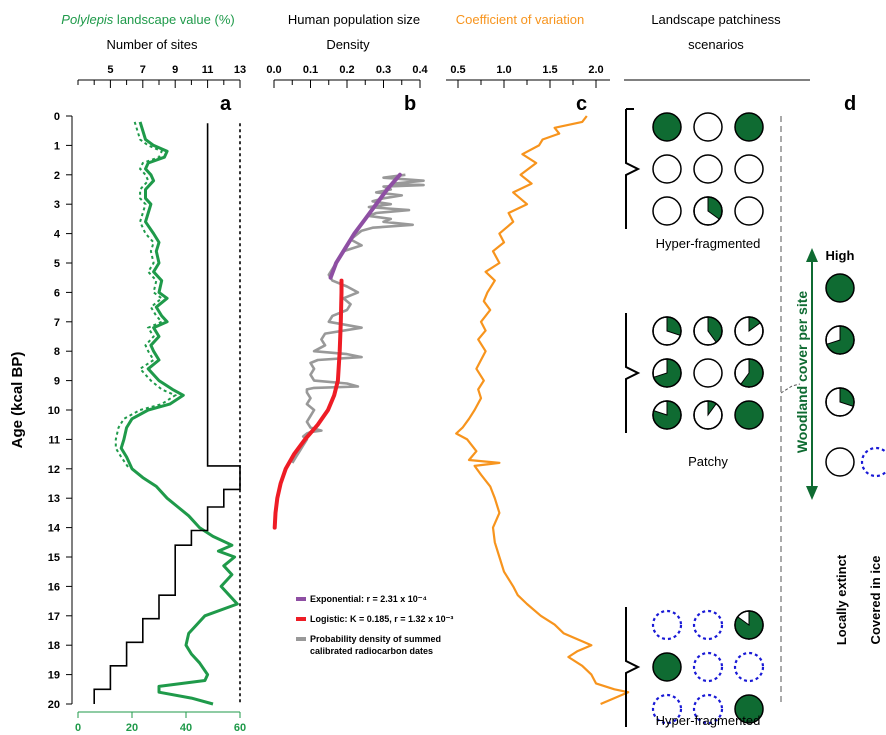 The image size is (886, 735). What do you see at coordinates (57, 176) in the screenshot?
I see `y-tick-label: 2` at bounding box center [57, 176].